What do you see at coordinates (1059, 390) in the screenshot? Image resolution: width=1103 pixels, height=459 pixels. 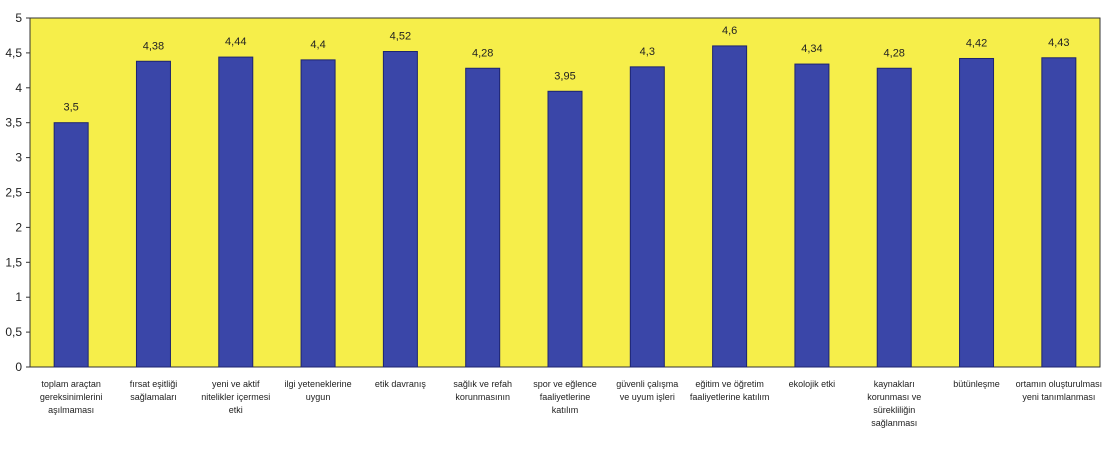 I see `category-label: ortamın oluşturulması yeni tanımlanması` at bounding box center [1059, 390].